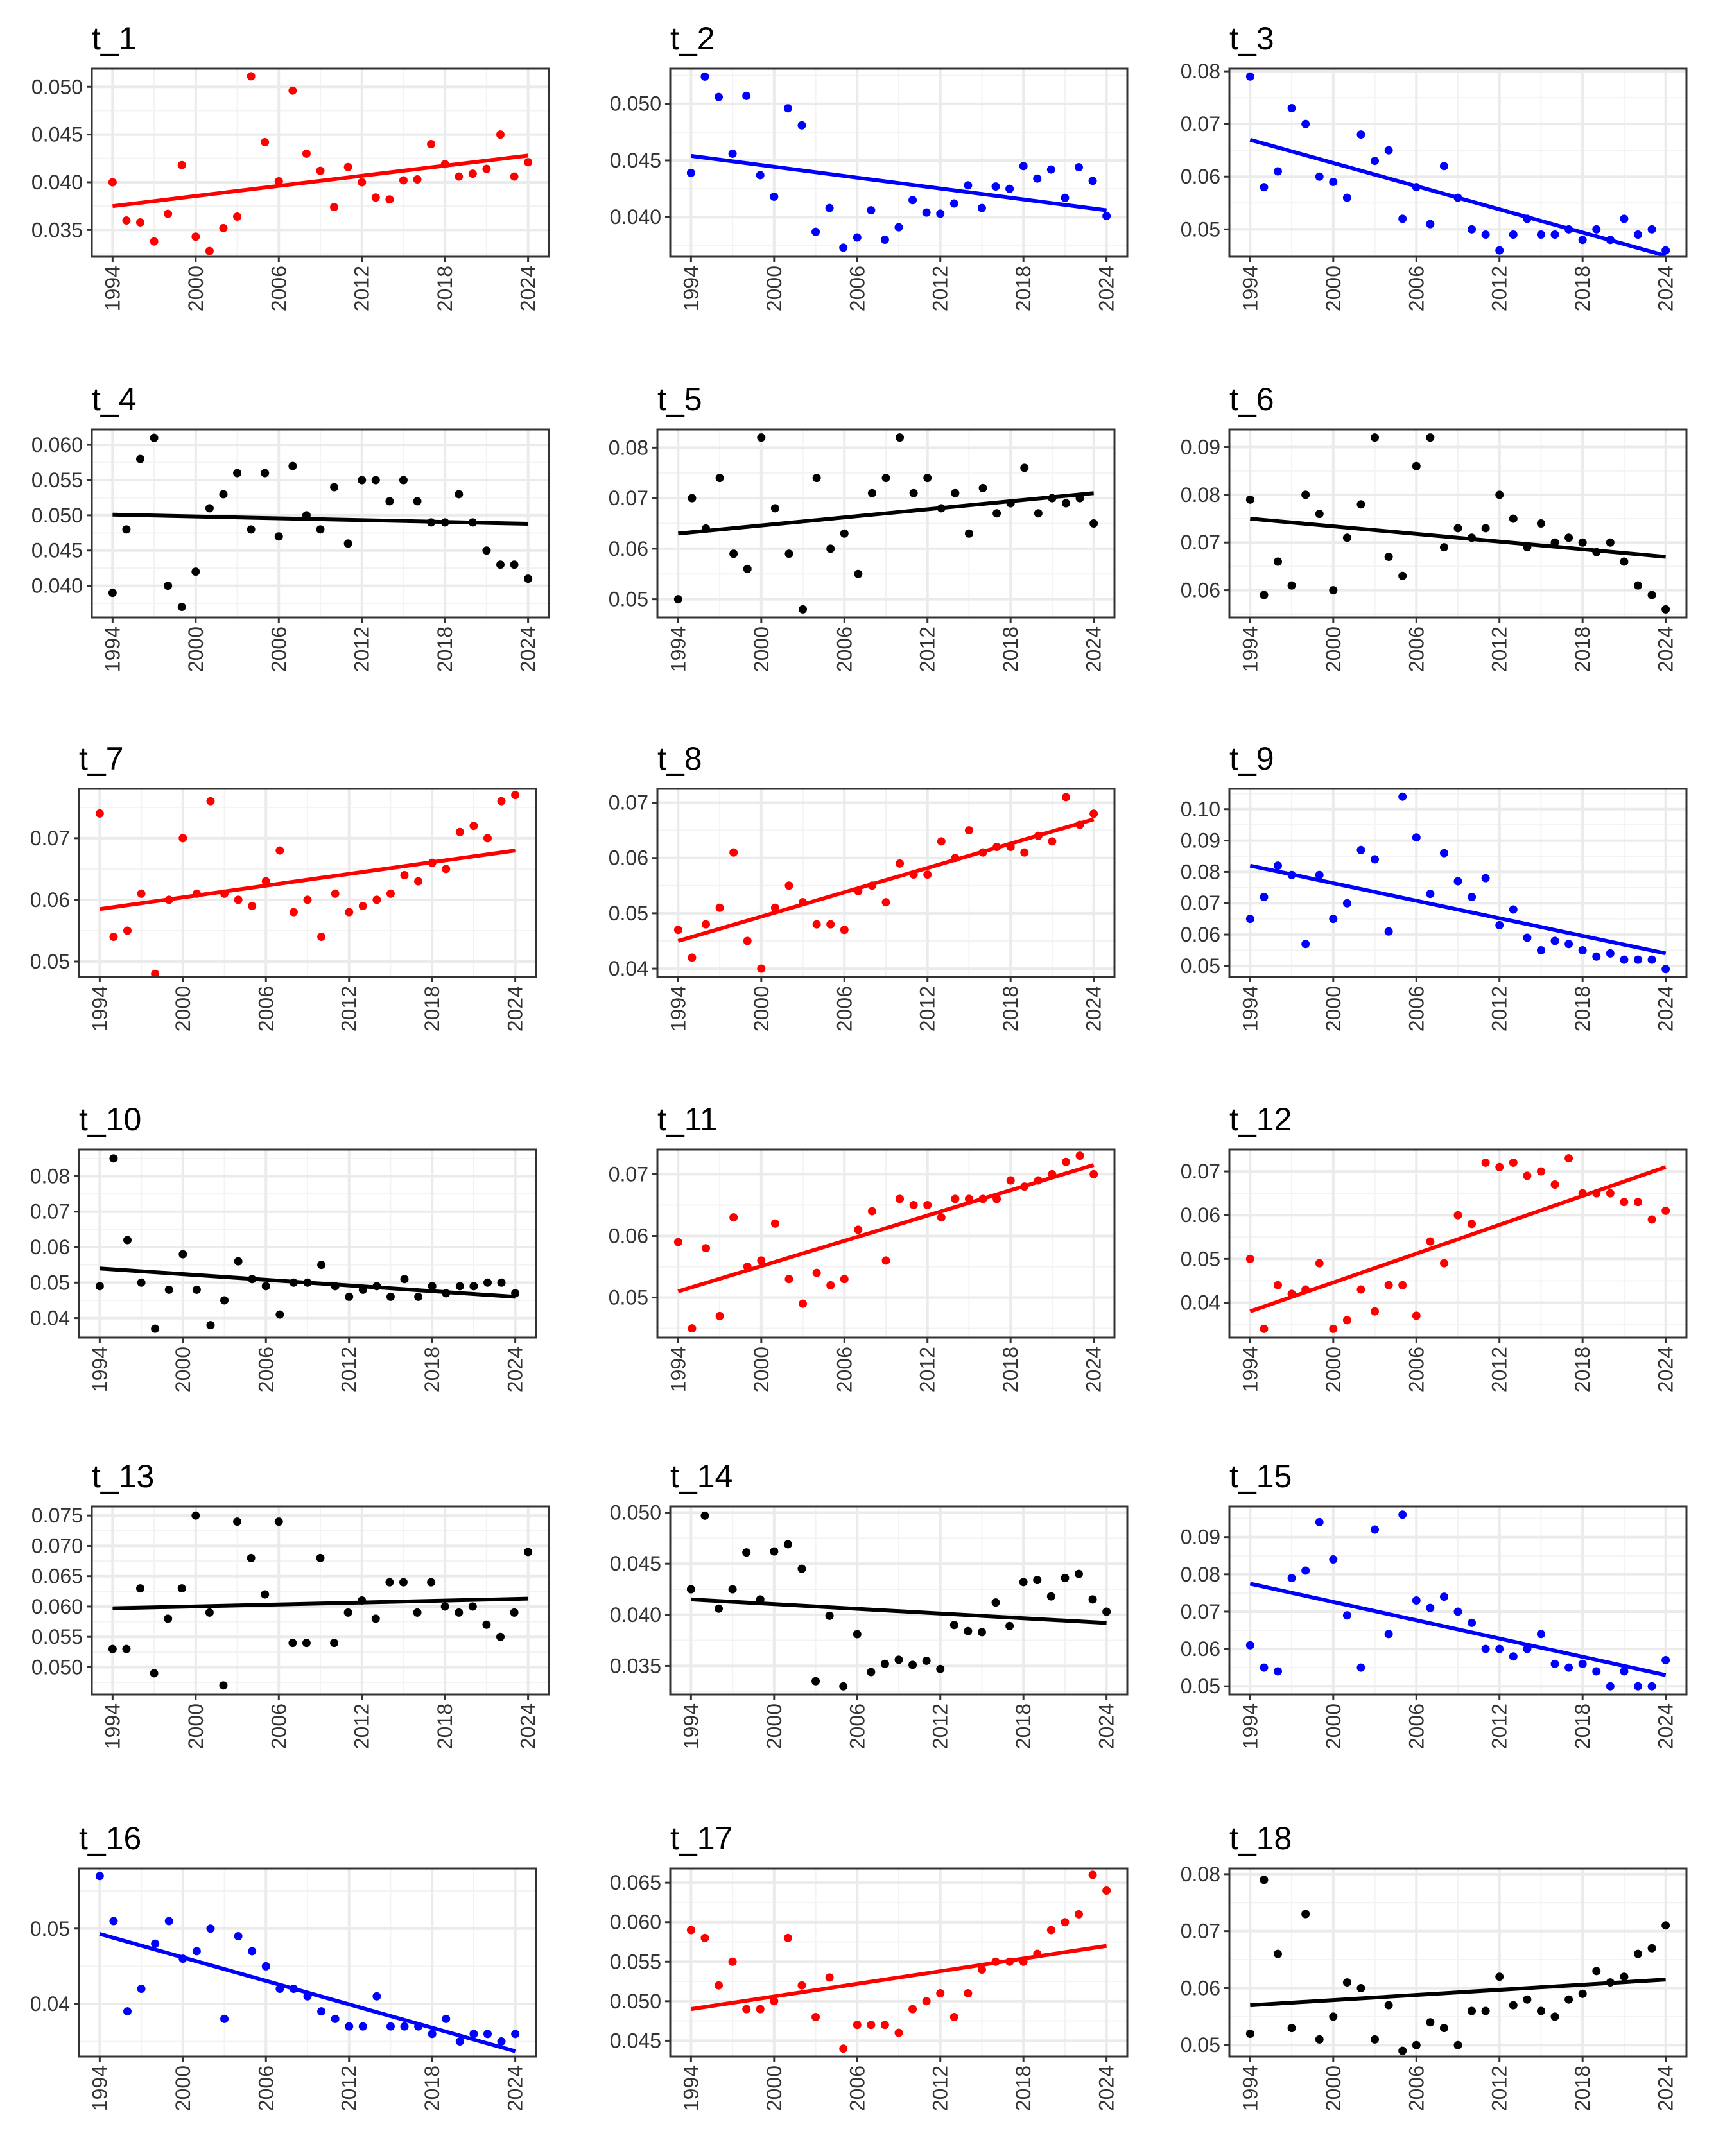  What do you see at coordinates (57, 1577) in the screenshot?
I see `y-tick-label: 0.065` at bounding box center [57, 1577].